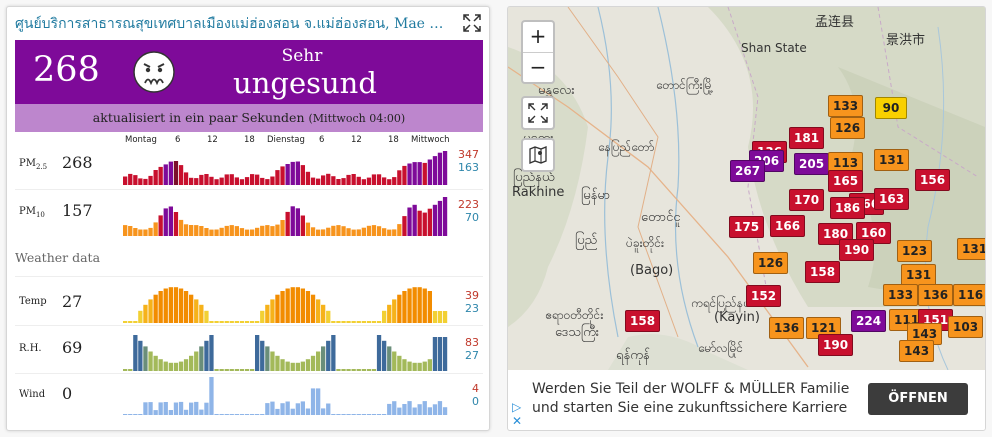  I want to click on pm10-history-chart, so click(285, 215).